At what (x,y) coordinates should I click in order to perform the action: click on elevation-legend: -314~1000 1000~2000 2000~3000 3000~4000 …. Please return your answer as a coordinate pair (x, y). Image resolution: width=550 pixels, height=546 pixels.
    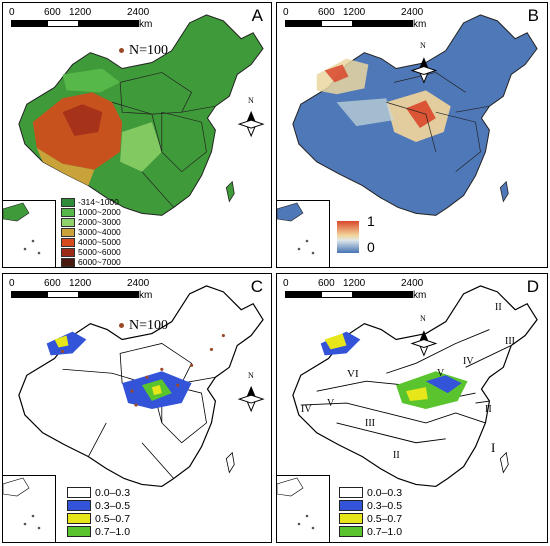
    Looking at the image, I should click on (91, 232).